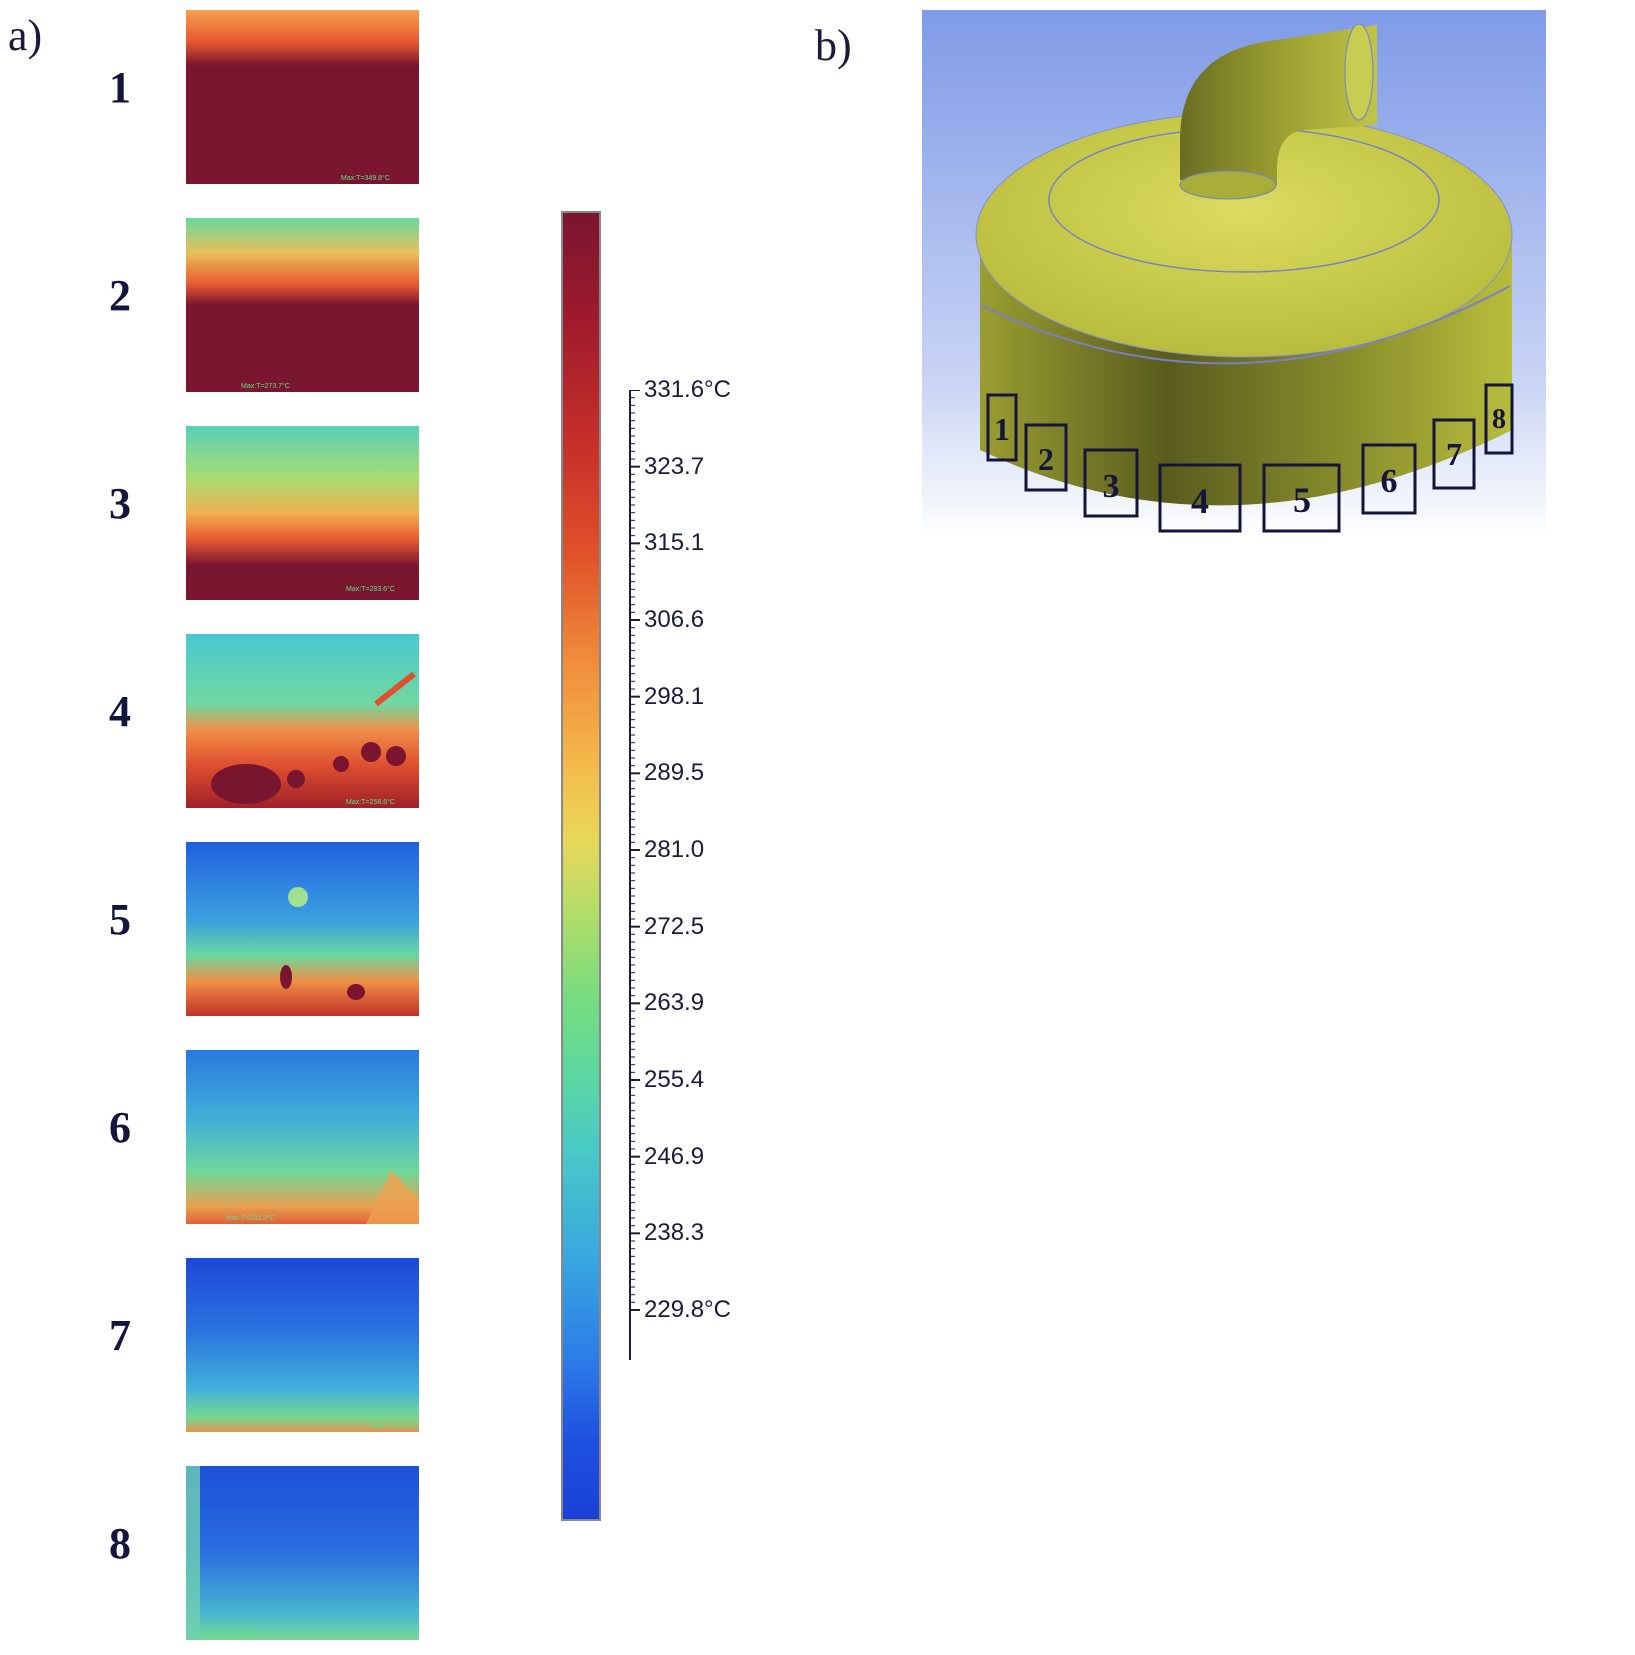 This screenshot has height=1655, width=1635. Describe the element at coordinates (265, 386) in the screenshot. I see `thermogram-max-label: Max:T=273.7°C` at that location.